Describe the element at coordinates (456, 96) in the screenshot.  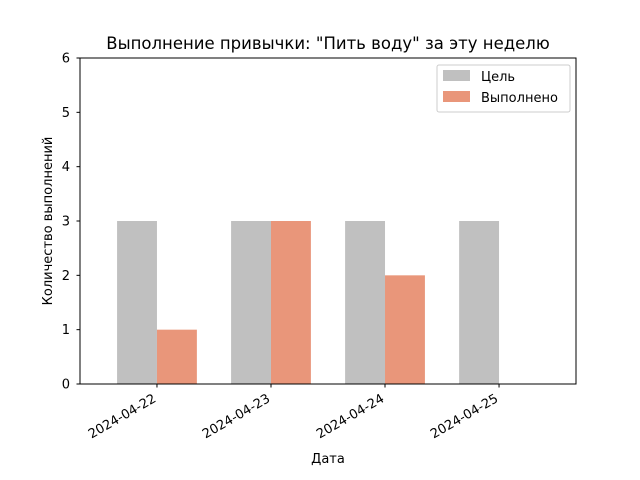
I see `legend-swatch-completed` at that location.